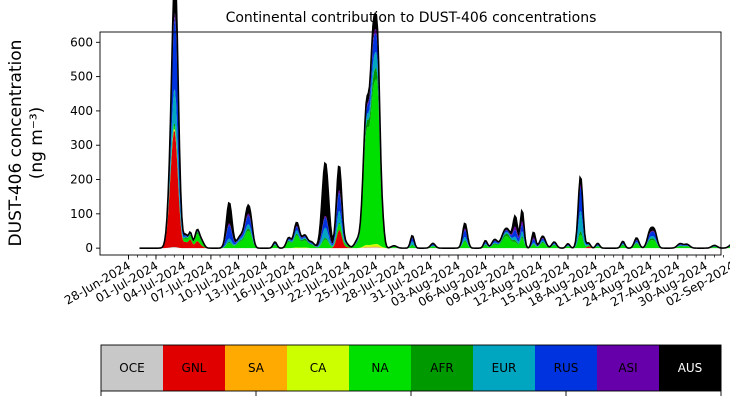 The width and height of the screenshot is (730, 402). What do you see at coordinates (89, 248) in the screenshot?
I see `y-tick-label: 0` at bounding box center [89, 248].